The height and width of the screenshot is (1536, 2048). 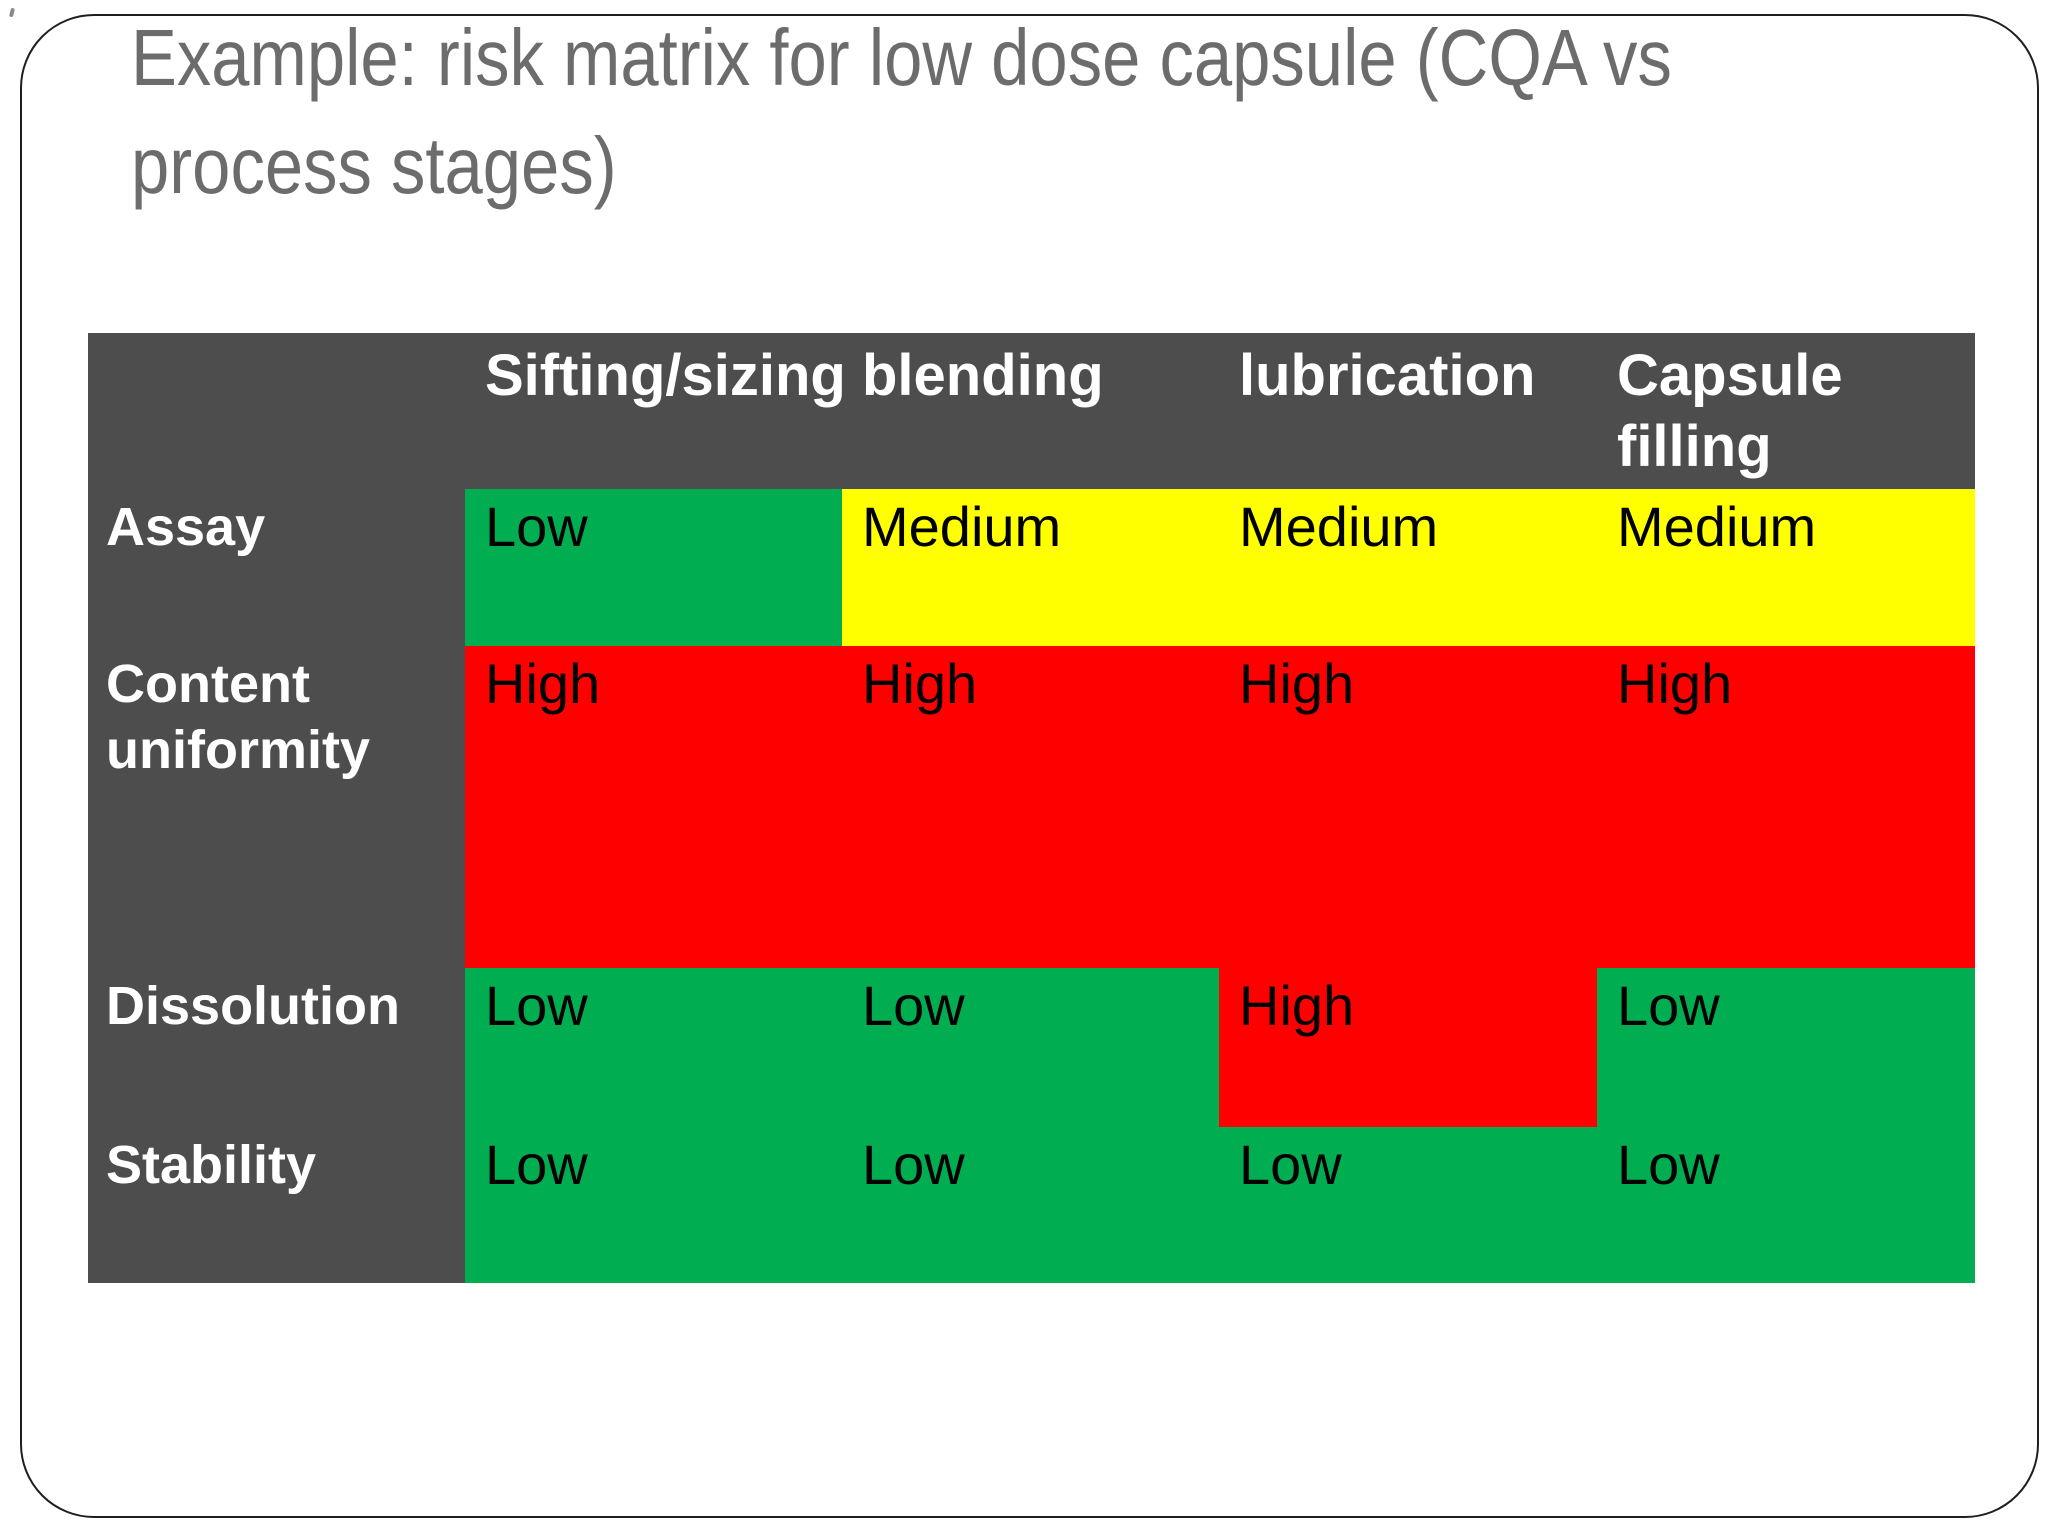 What do you see at coordinates (1786, 567) in the screenshot?
I see `matrix-cell-assay-capsule-filling: Medium` at bounding box center [1786, 567].